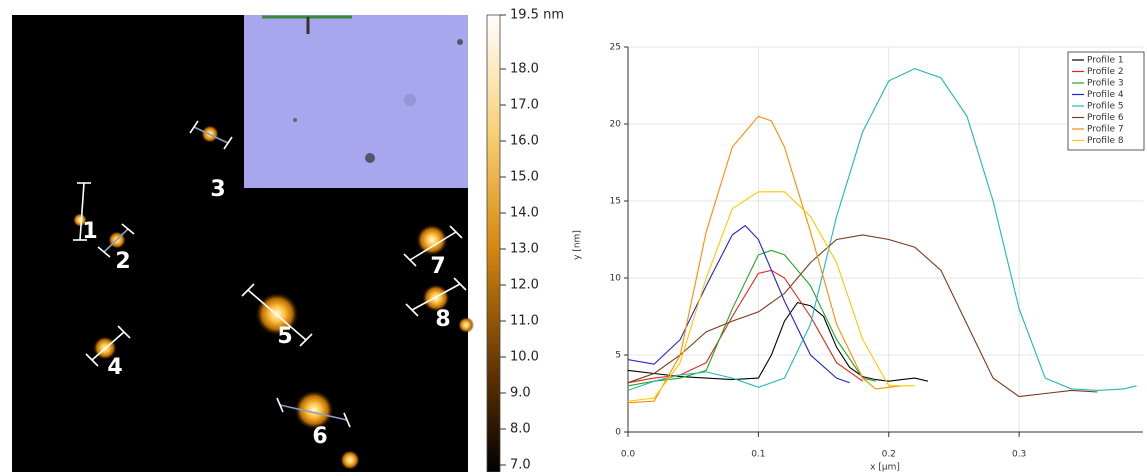 This screenshot has height=476, width=1147. Describe the element at coordinates (122, 261) in the screenshot. I see `profile-number: 2` at that location.